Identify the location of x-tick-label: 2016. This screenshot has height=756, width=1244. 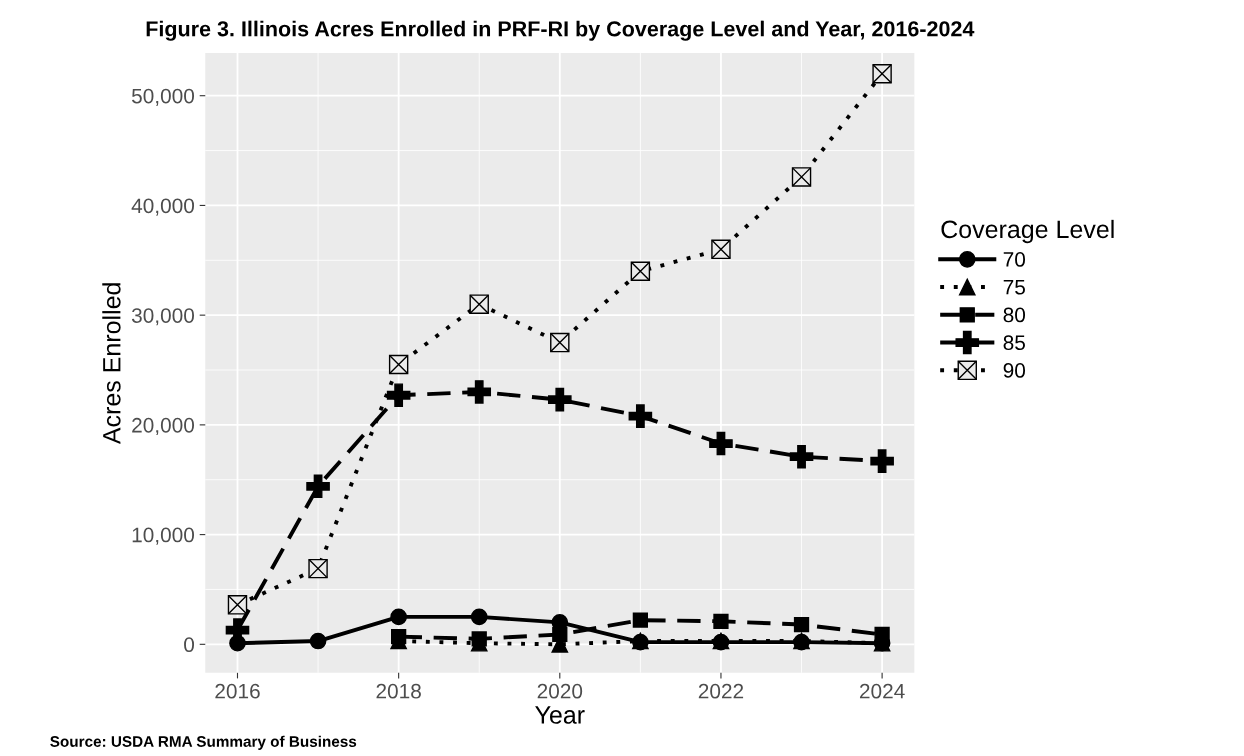
(237, 691).